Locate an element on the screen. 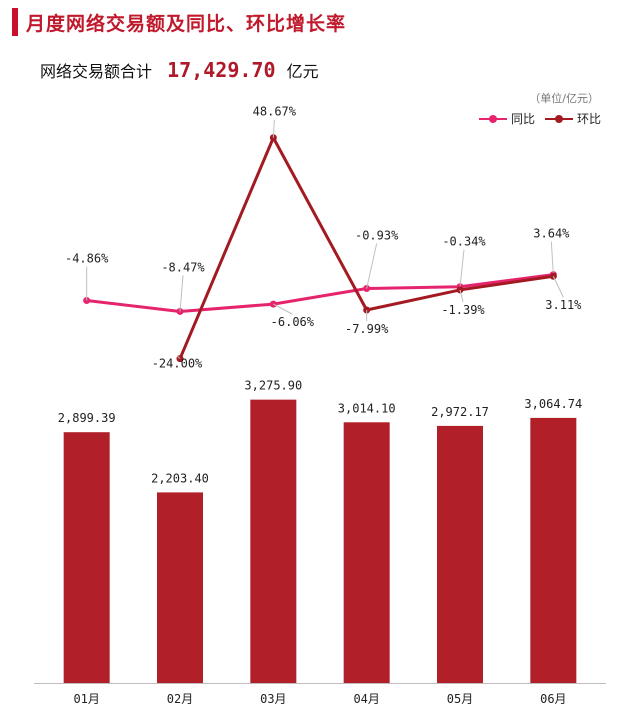  x-tick-label: 02月 is located at coordinates (180, 699).